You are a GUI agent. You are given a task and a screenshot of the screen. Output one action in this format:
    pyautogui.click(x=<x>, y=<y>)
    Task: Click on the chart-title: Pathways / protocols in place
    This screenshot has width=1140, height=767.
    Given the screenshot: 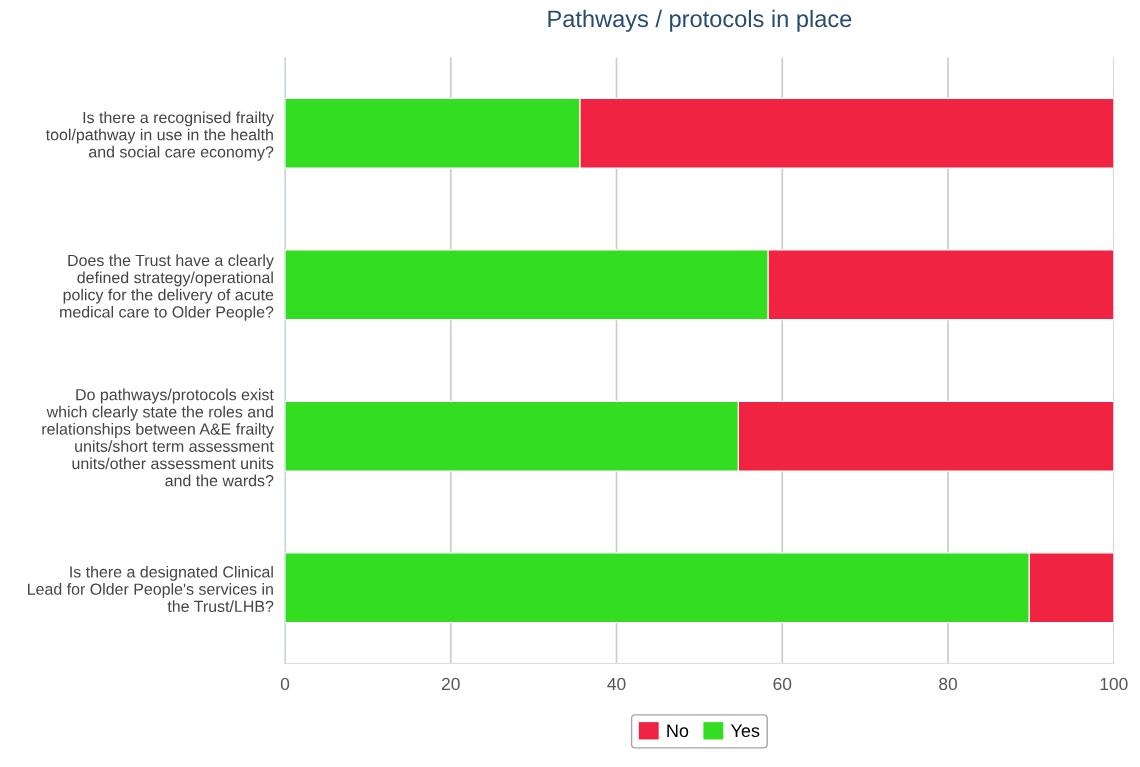 What is the action you would take?
    pyautogui.click(x=700, y=20)
    